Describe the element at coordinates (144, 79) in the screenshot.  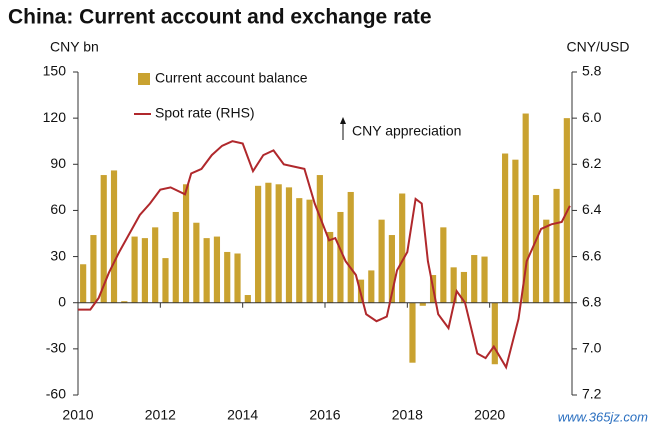
I see `legend-swatch` at that location.